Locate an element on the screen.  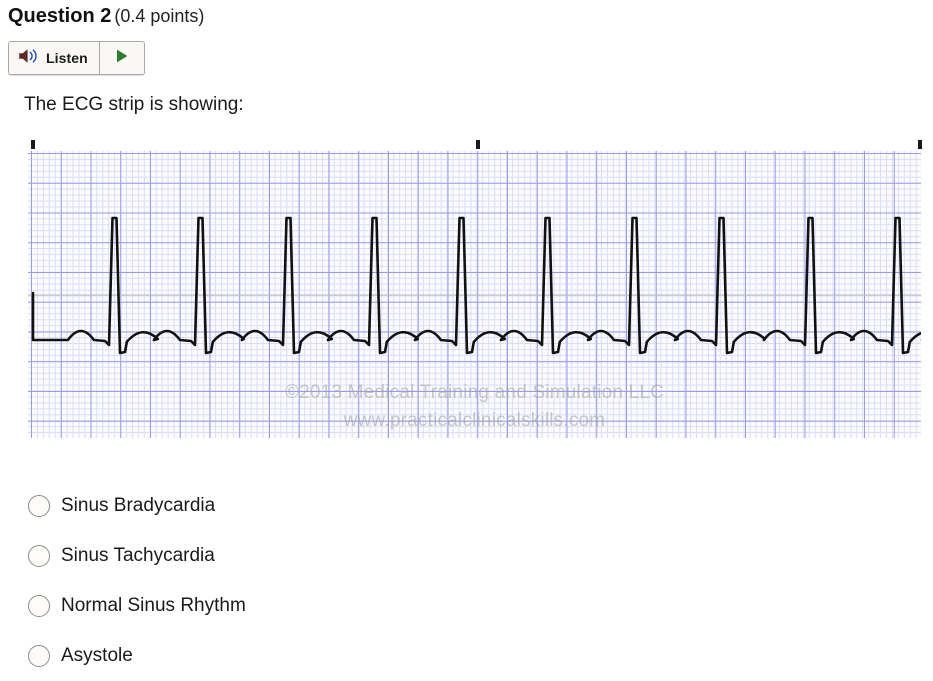
ecg-time-ticks is located at coordinates (476, 144).